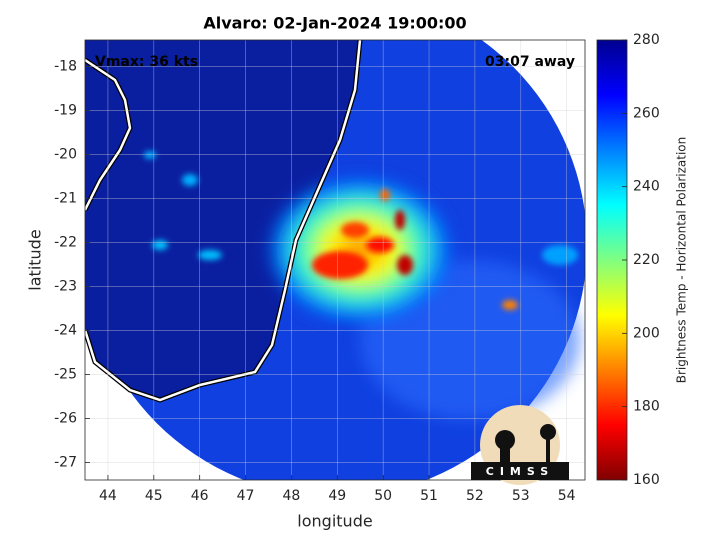 This screenshot has height=540, width=720. What do you see at coordinates (646, 113) in the screenshot?
I see `colorbar-tick-label: 260` at bounding box center [646, 113].